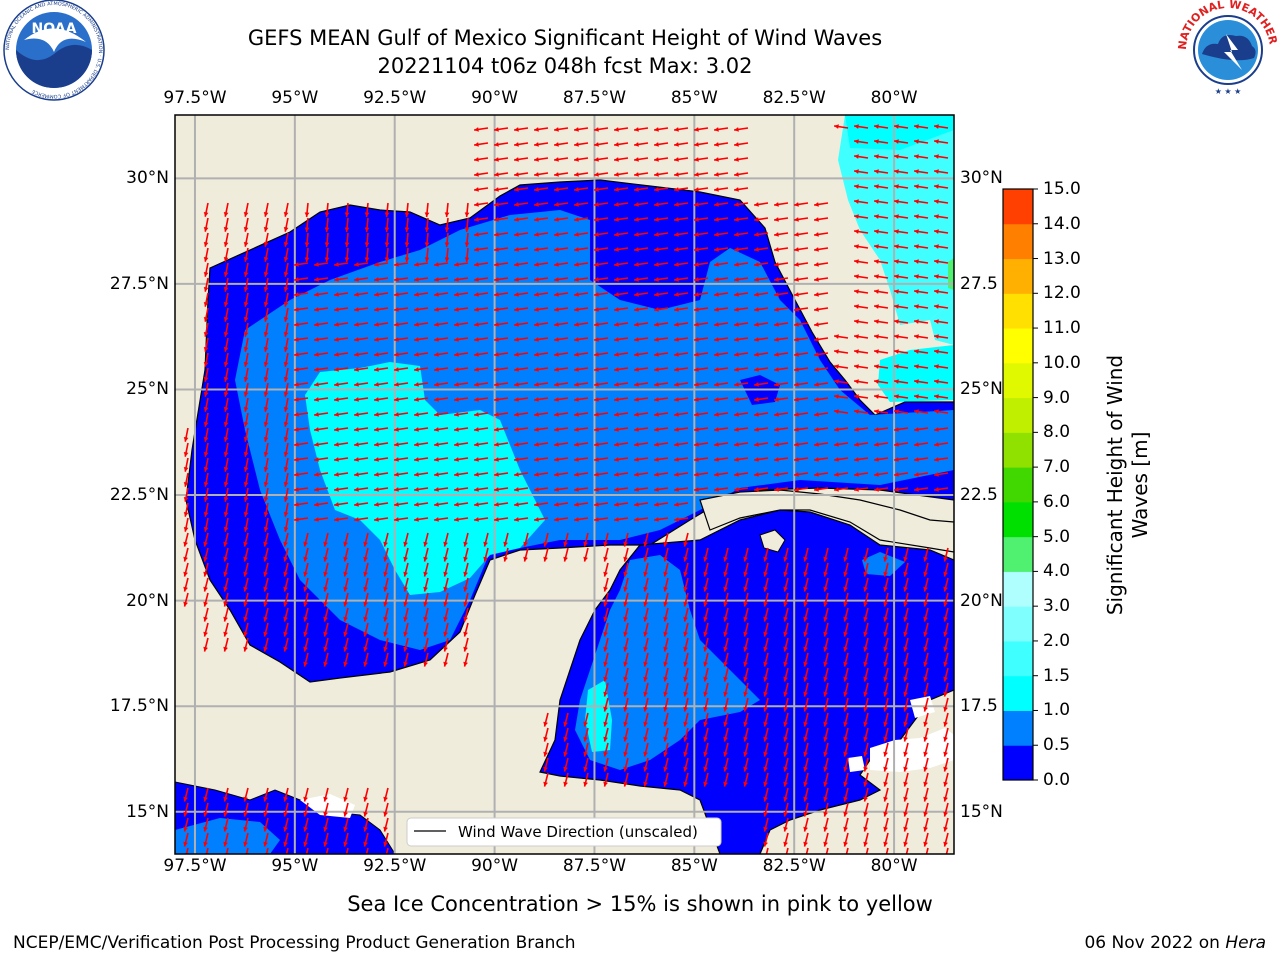  Describe the element at coordinates (207, 850) in the screenshot. I see `wave-direction-arrow` at that location.